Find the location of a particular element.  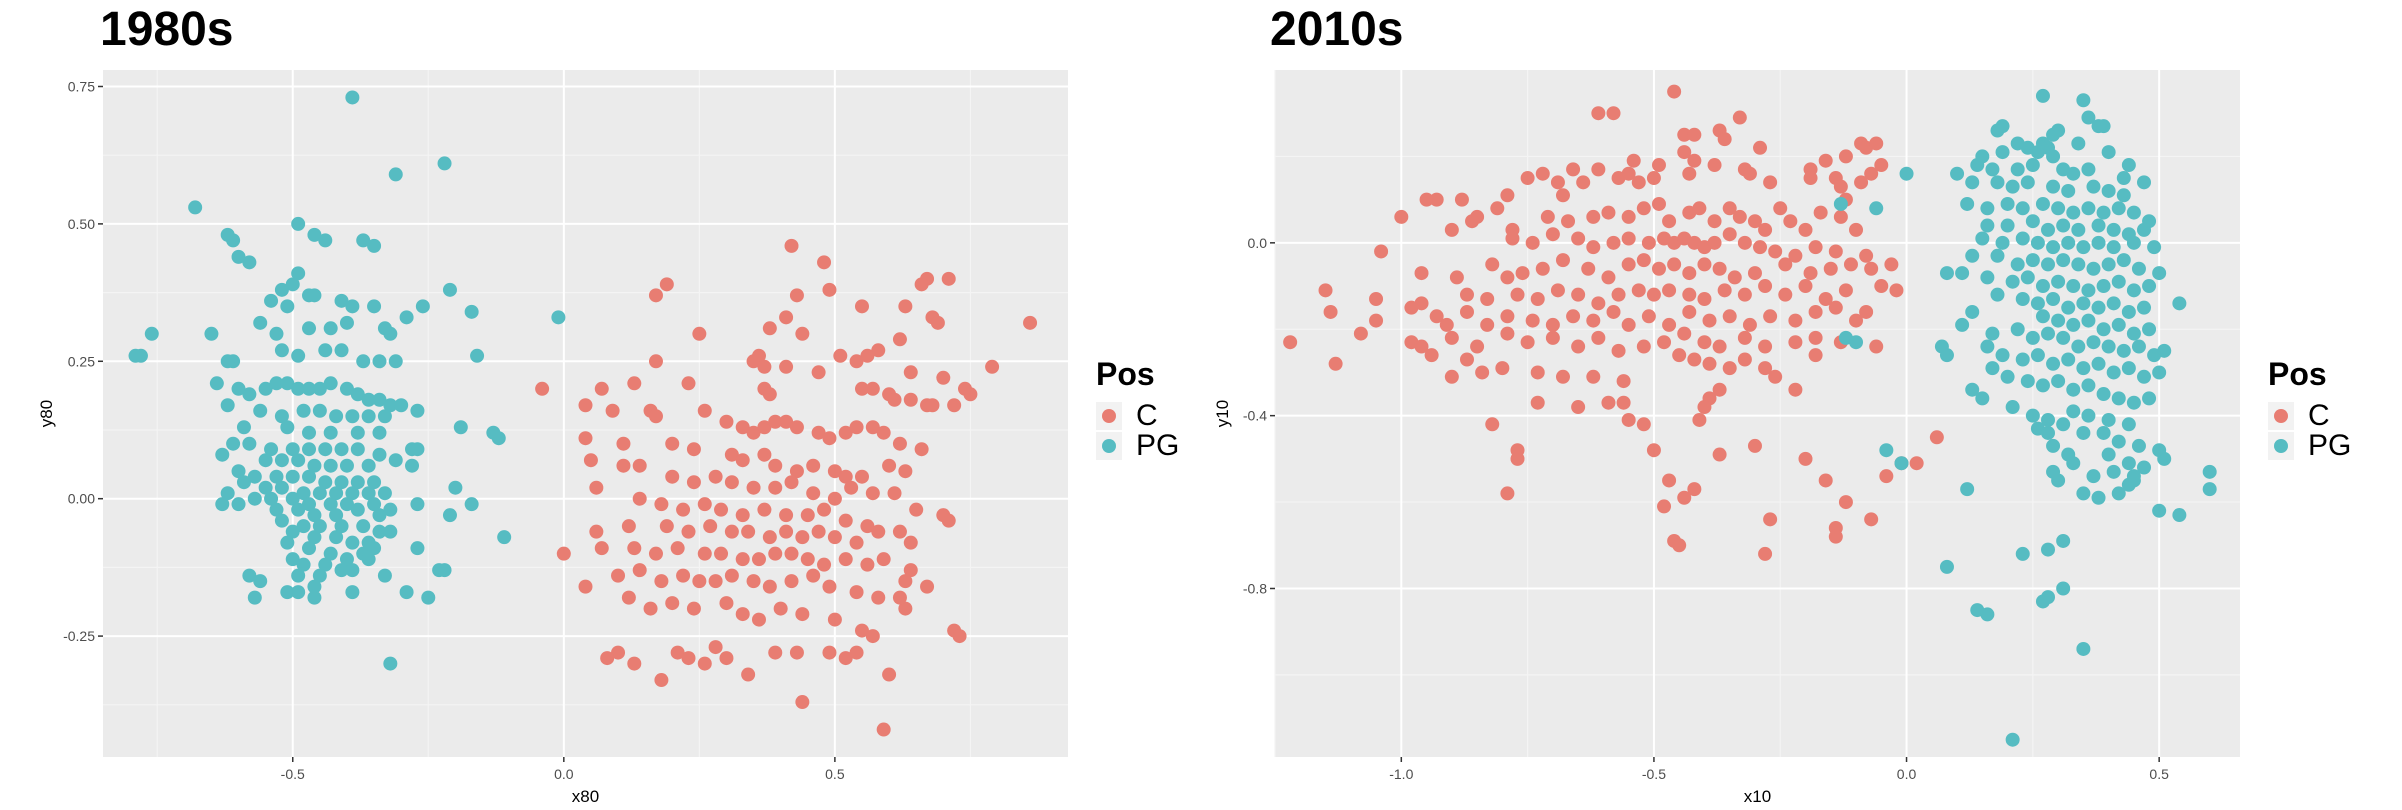

chart-title-1980s: 1980s is located at coordinates (167, 29).